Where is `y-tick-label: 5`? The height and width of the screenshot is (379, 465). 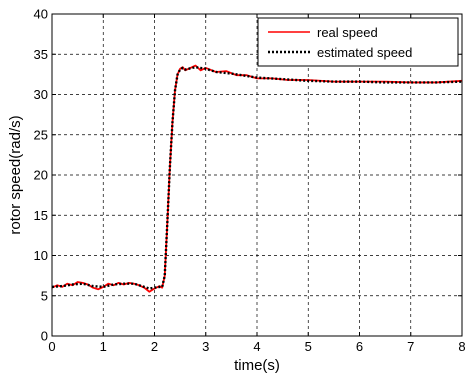 y-tick-label: 5 is located at coordinates (44, 295).